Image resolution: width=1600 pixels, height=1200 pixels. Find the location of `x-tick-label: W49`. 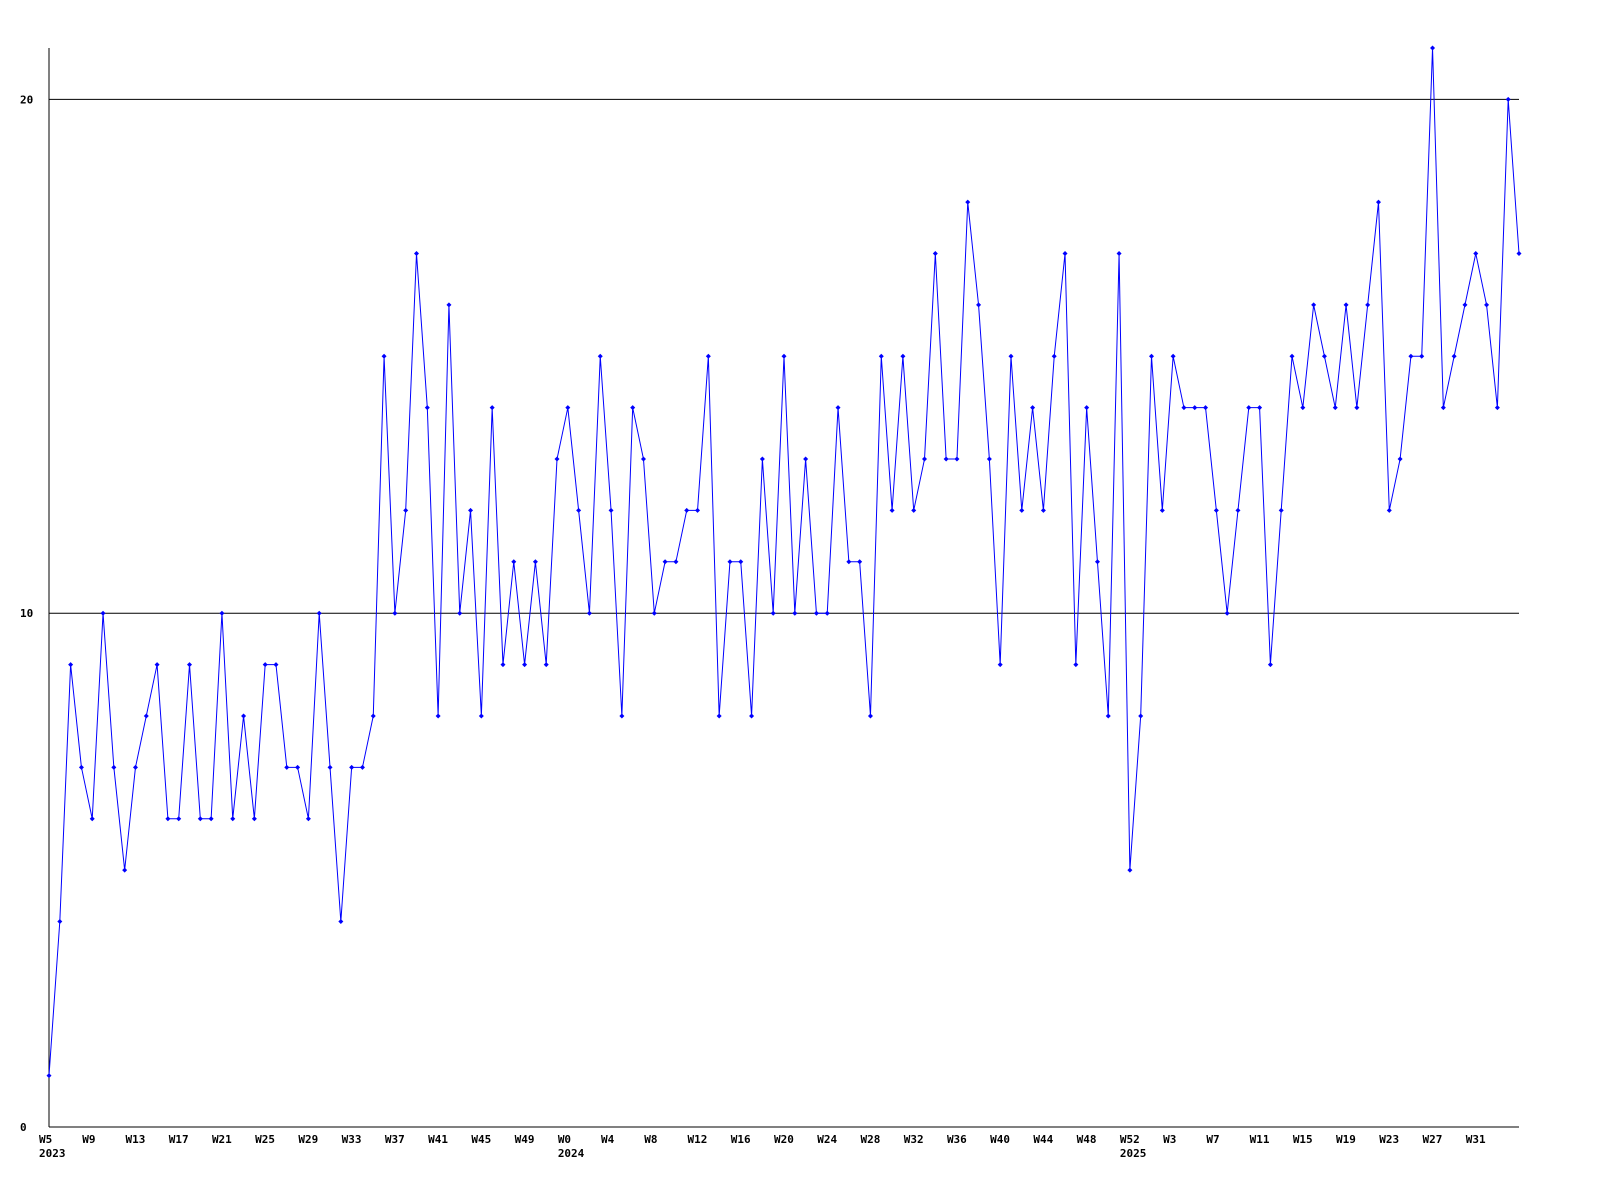

x-tick-label: W49 is located at coordinates (525, 1139).